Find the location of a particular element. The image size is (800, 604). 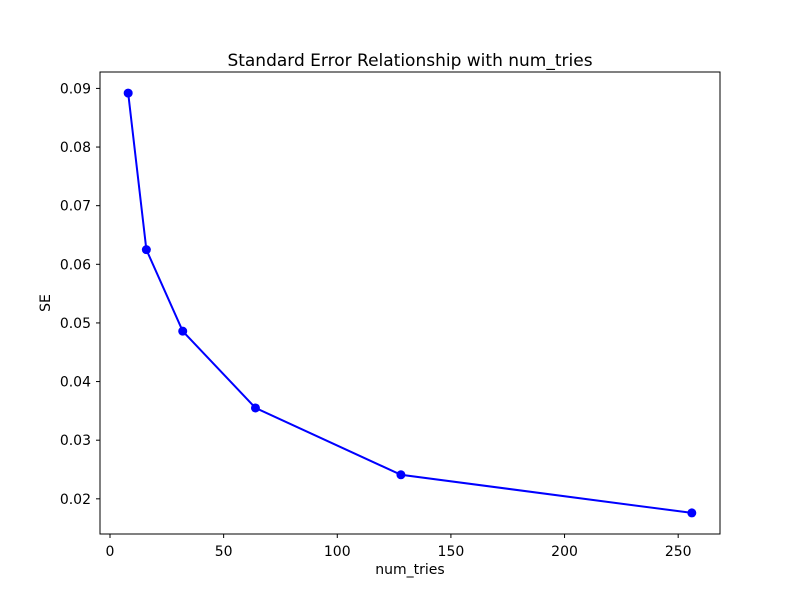

x-tick-label: 200 is located at coordinates (564, 552).